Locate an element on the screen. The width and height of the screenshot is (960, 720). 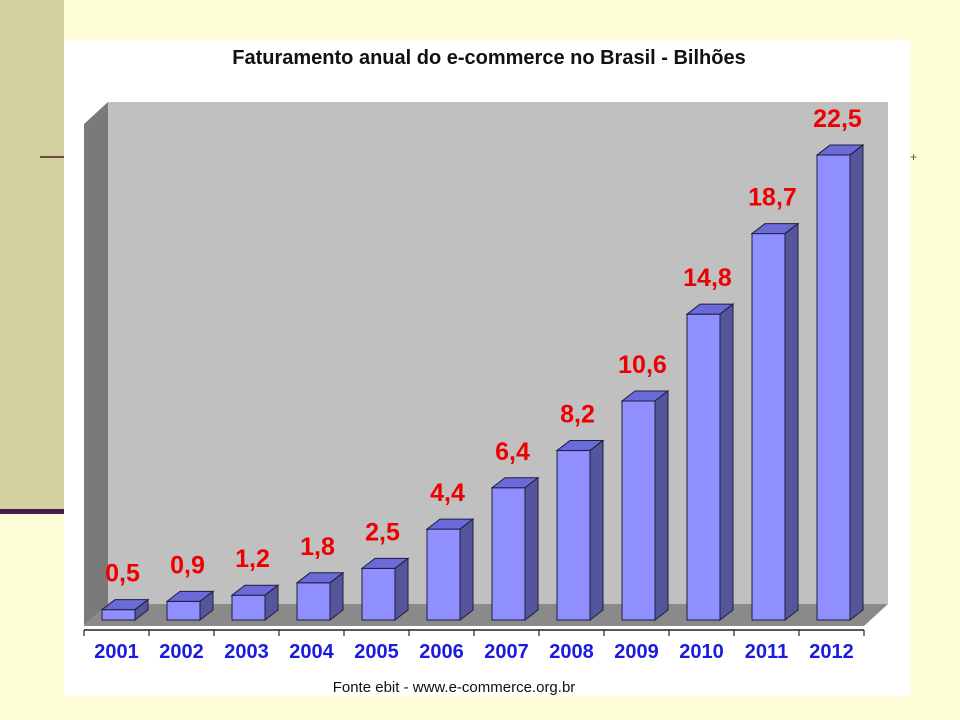
data-label: 2,5 is located at coordinates (382, 532).